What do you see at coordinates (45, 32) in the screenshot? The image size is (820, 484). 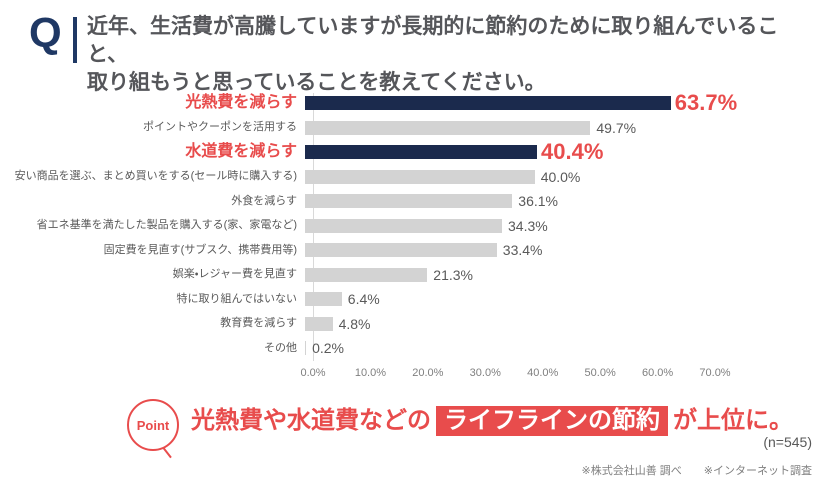 I see `question-mark-label: Q` at bounding box center [45, 32].